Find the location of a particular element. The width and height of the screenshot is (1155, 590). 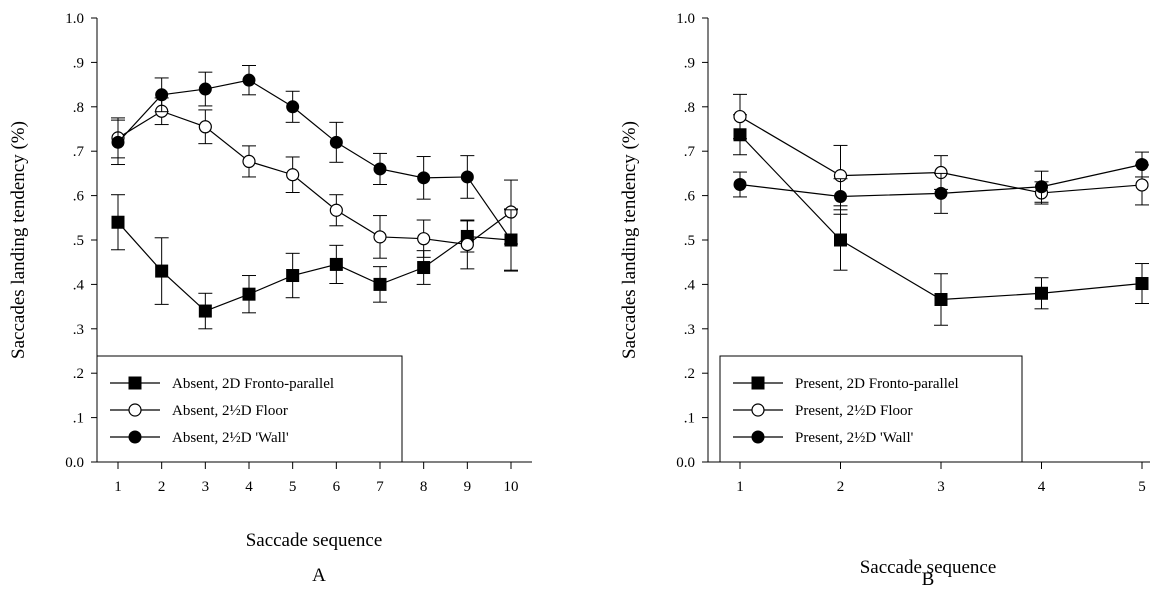

y-tick-label: .8 is located at coordinates (78, 108).